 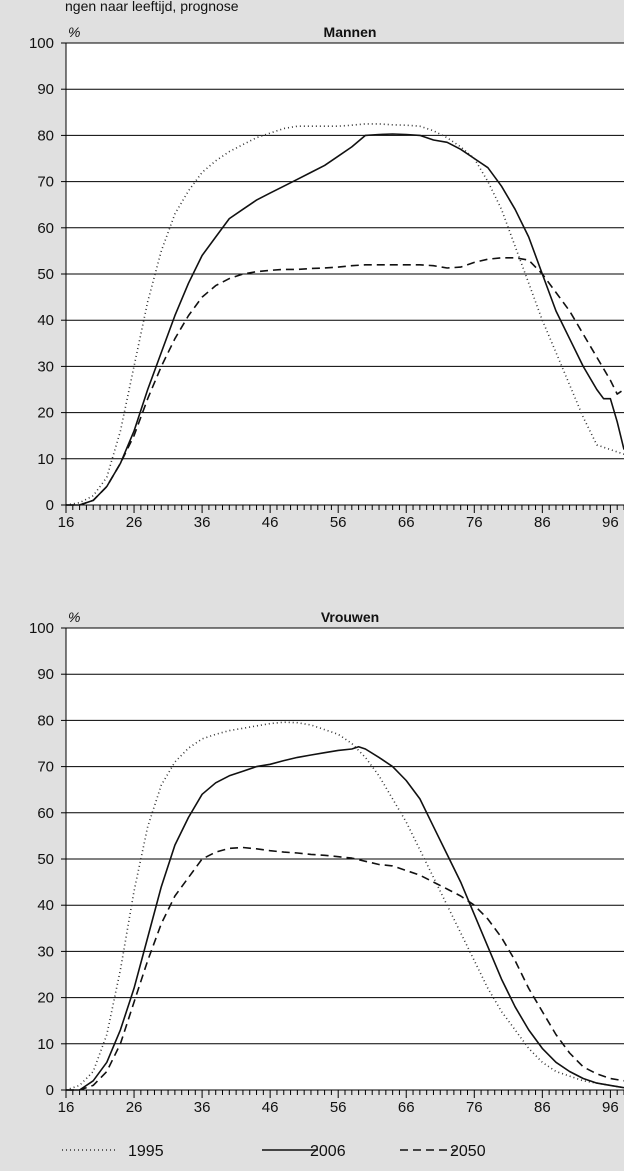 I want to click on legend-label: 2006, so click(x=328, y=1151).